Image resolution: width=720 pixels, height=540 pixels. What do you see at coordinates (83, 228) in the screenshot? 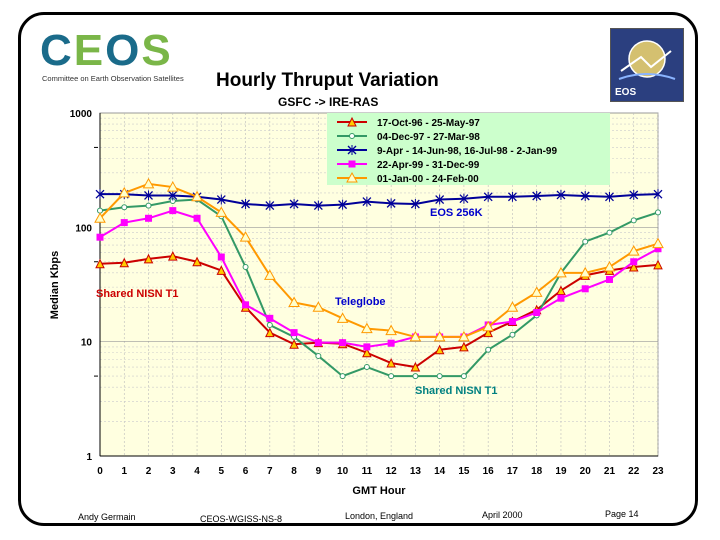
I see `y-tick-label: 100` at bounding box center [83, 228].